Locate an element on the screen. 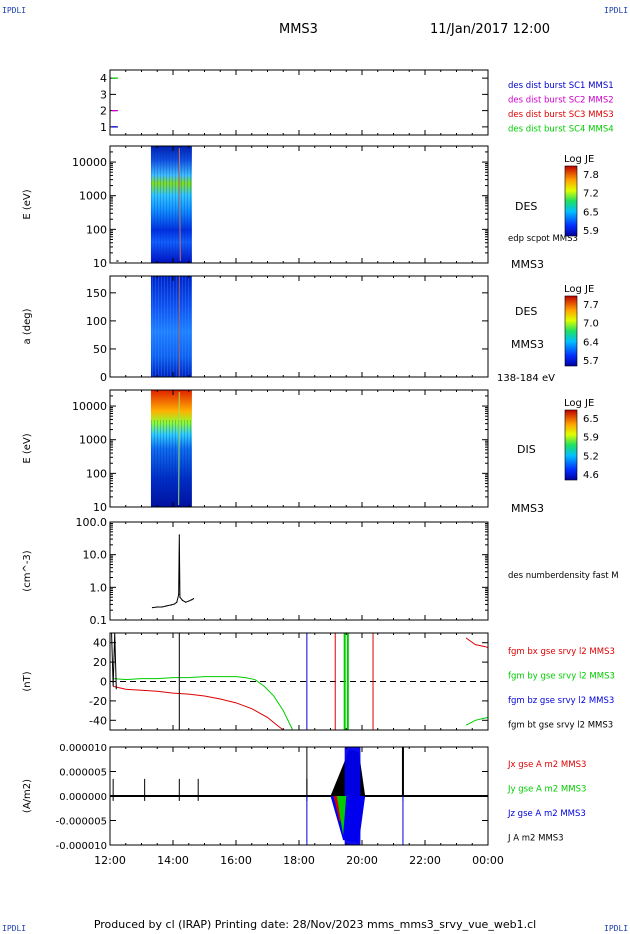  spacecraft-title: MMS3 is located at coordinates (298, 29).